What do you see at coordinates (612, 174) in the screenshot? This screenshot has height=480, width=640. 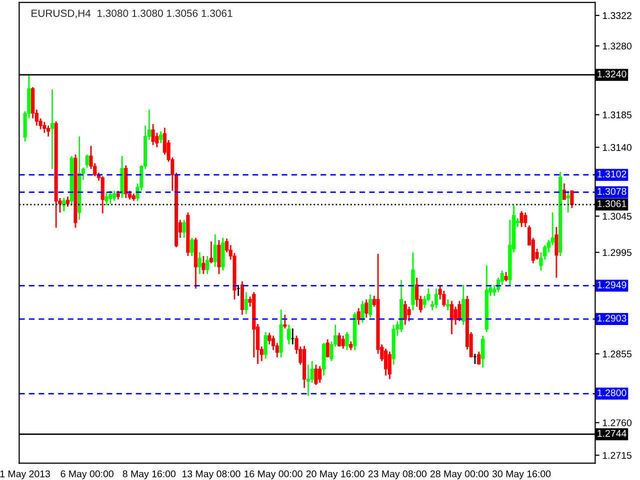 I see `ref-line-label: 1.3102` at bounding box center [612, 174].